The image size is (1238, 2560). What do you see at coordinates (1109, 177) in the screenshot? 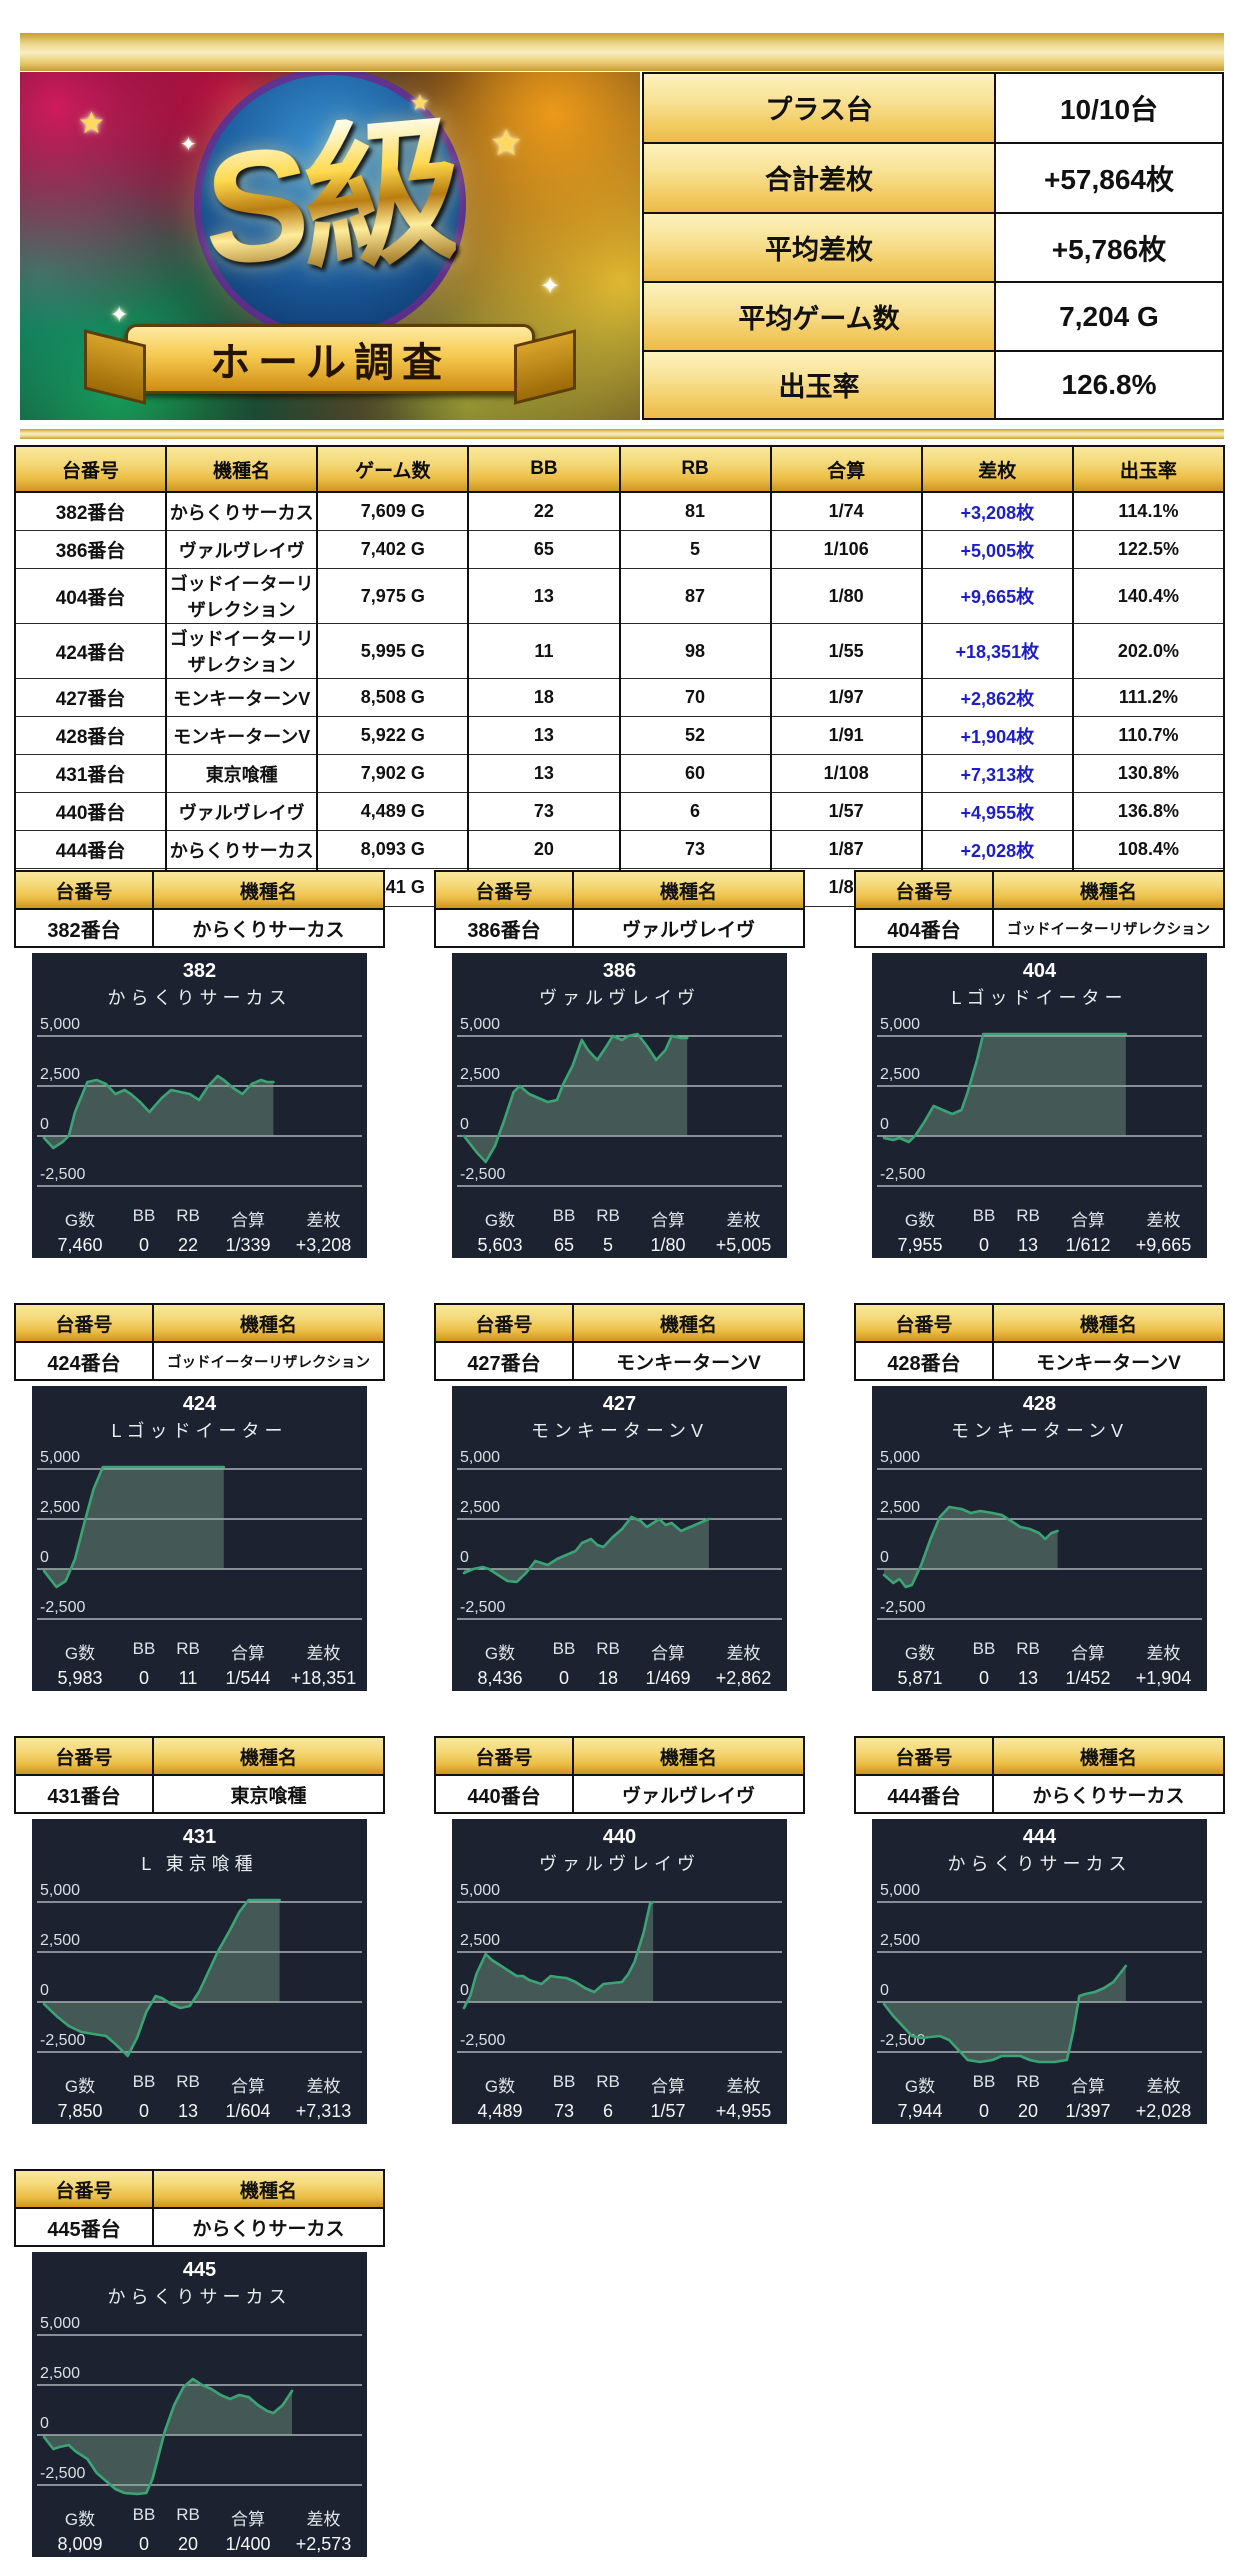
I see `summary-value: +57,864枚` at bounding box center [1109, 177].